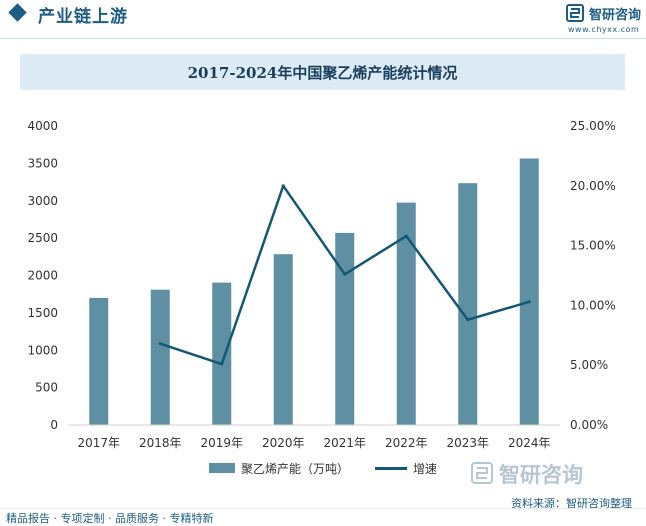 This screenshot has width=646, height=526. I want to click on brand-logo-icon, so click(575, 13).